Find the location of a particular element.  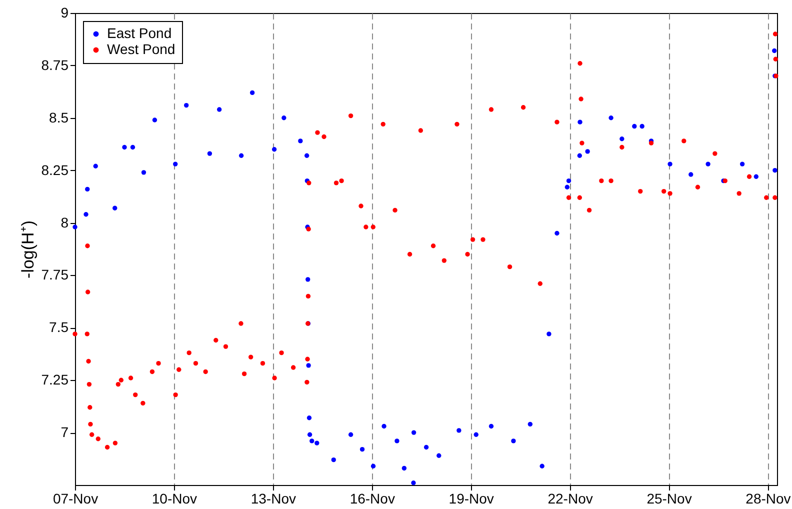

y-tick-label: 7.25 is located at coordinates (55, 380).